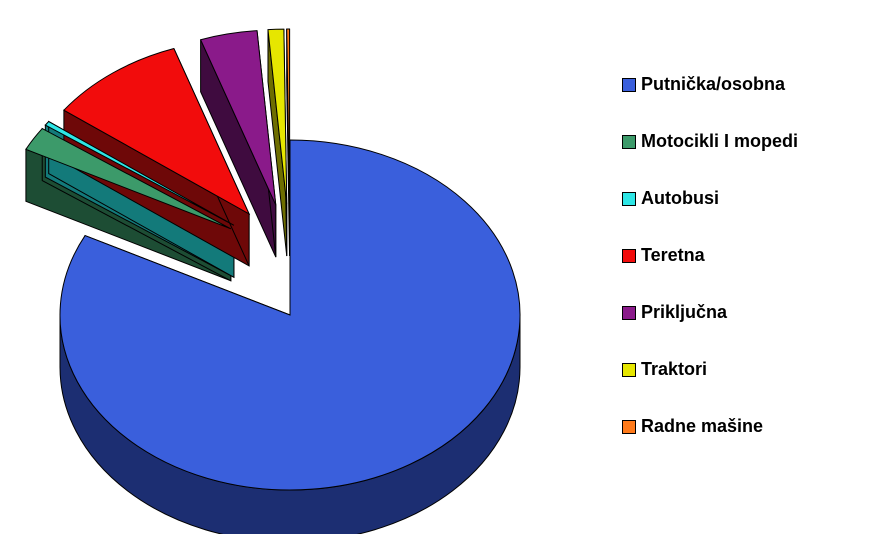 The width and height of the screenshot is (888, 534). What do you see at coordinates (720, 141) in the screenshot?
I see `legend-label: Motocikli I mopedi` at bounding box center [720, 141].